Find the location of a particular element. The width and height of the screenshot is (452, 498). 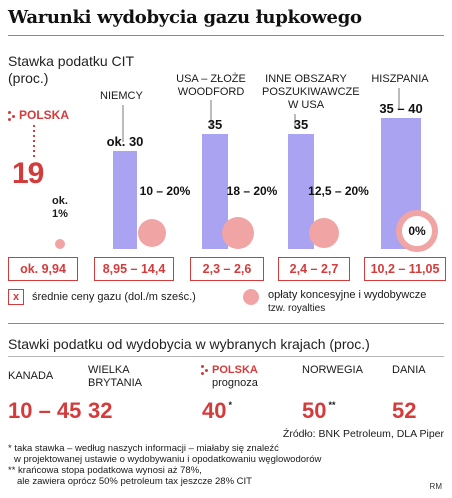

gas-price-usa-woodford: 2,3 – 2,6 is located at coordinates (227, 269).